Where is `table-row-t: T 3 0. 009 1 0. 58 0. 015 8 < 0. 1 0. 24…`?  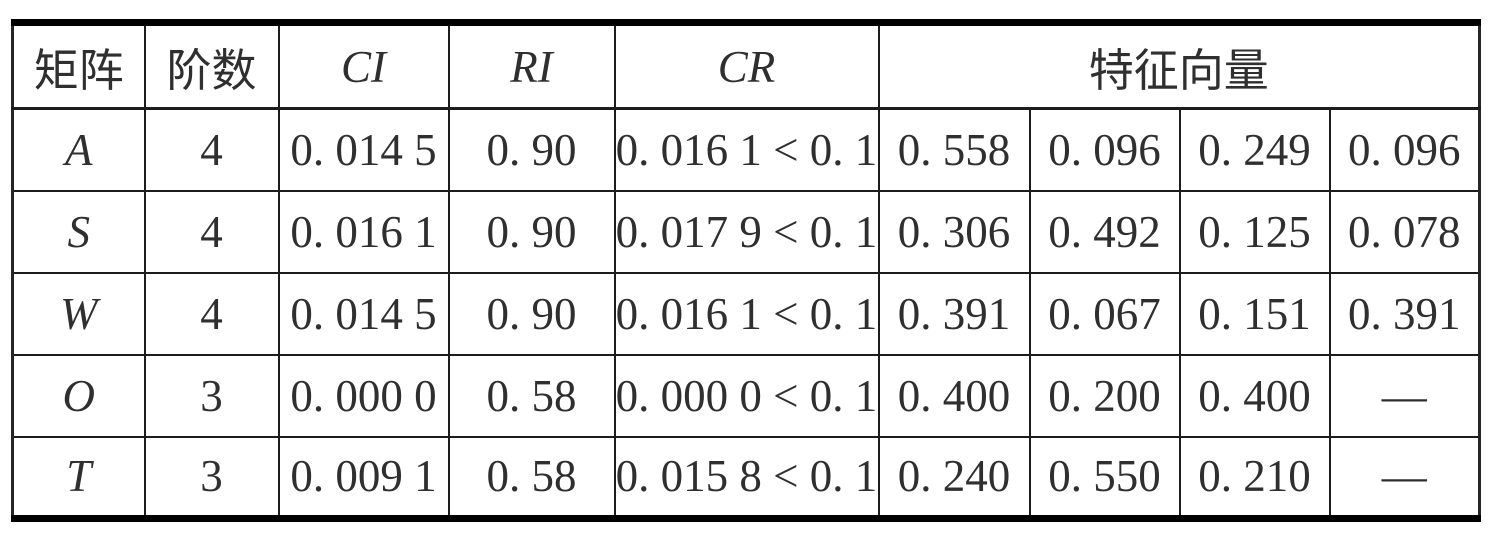 table-row-t: T 3 0. 009 1 0. 58 0. 015 8 < 0. 1 0. 24… is located at coordinates (746, 477).